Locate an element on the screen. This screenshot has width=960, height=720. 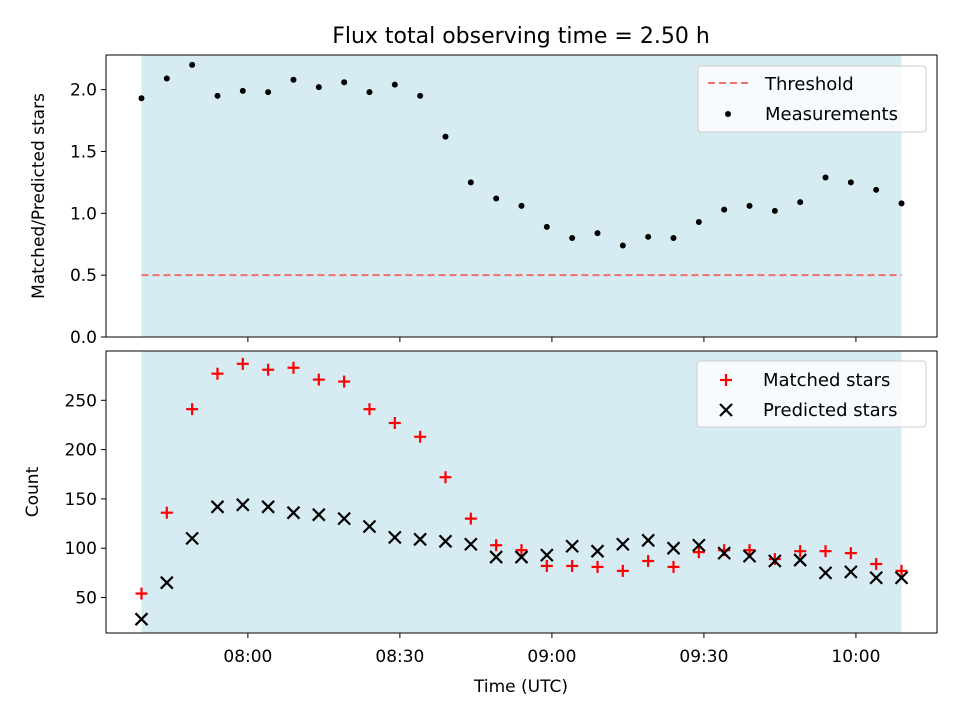
y-tick-label: 150 is located at coordinates (81, 500).